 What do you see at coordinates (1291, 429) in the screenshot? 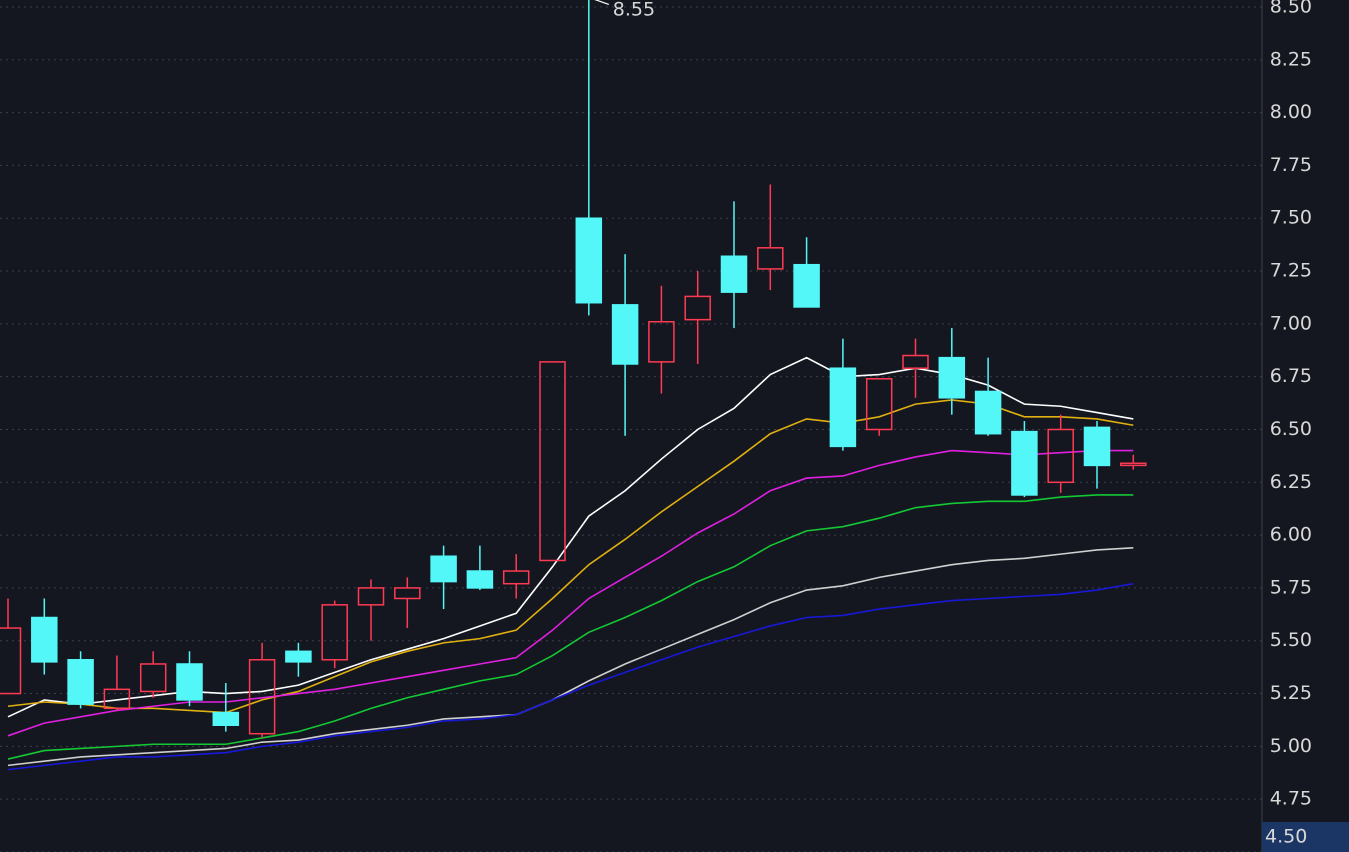
I see `y-tick-label: 6.50` at bounding box center [1291, 429].